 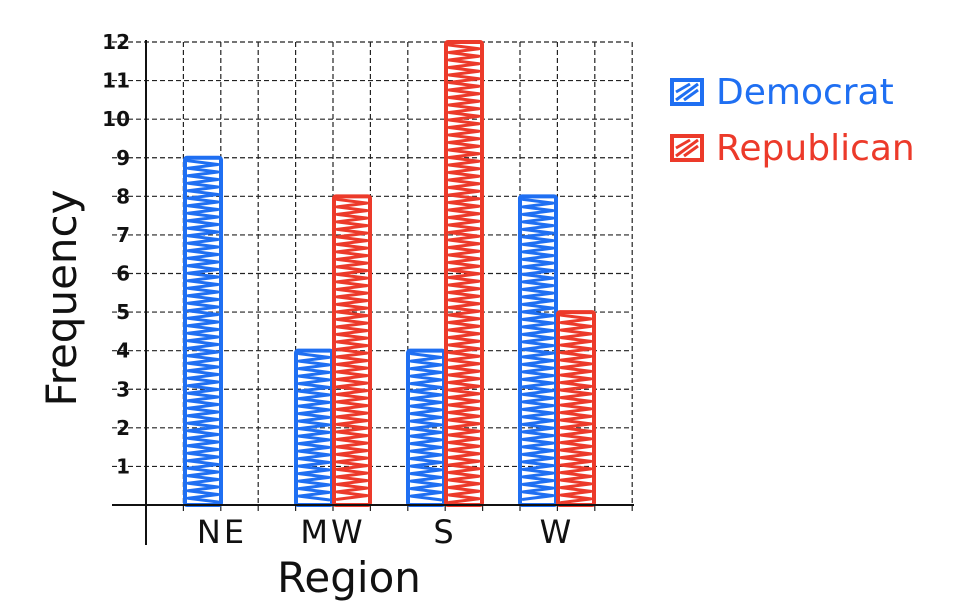 I want to click on y-tick-label: 9, so click(x=123, y=158).